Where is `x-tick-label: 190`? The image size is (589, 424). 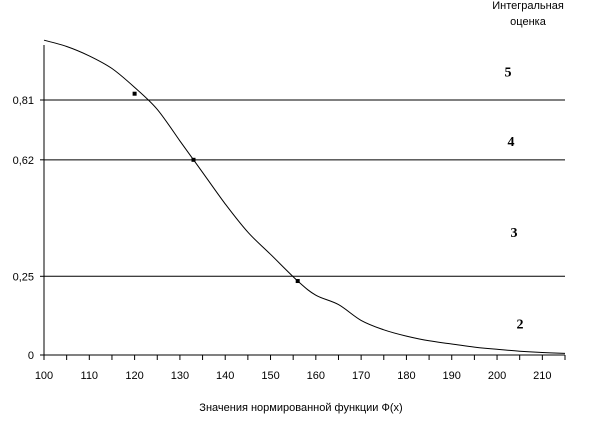
x-tick-label: 190 is located at coordinates (452, 376).